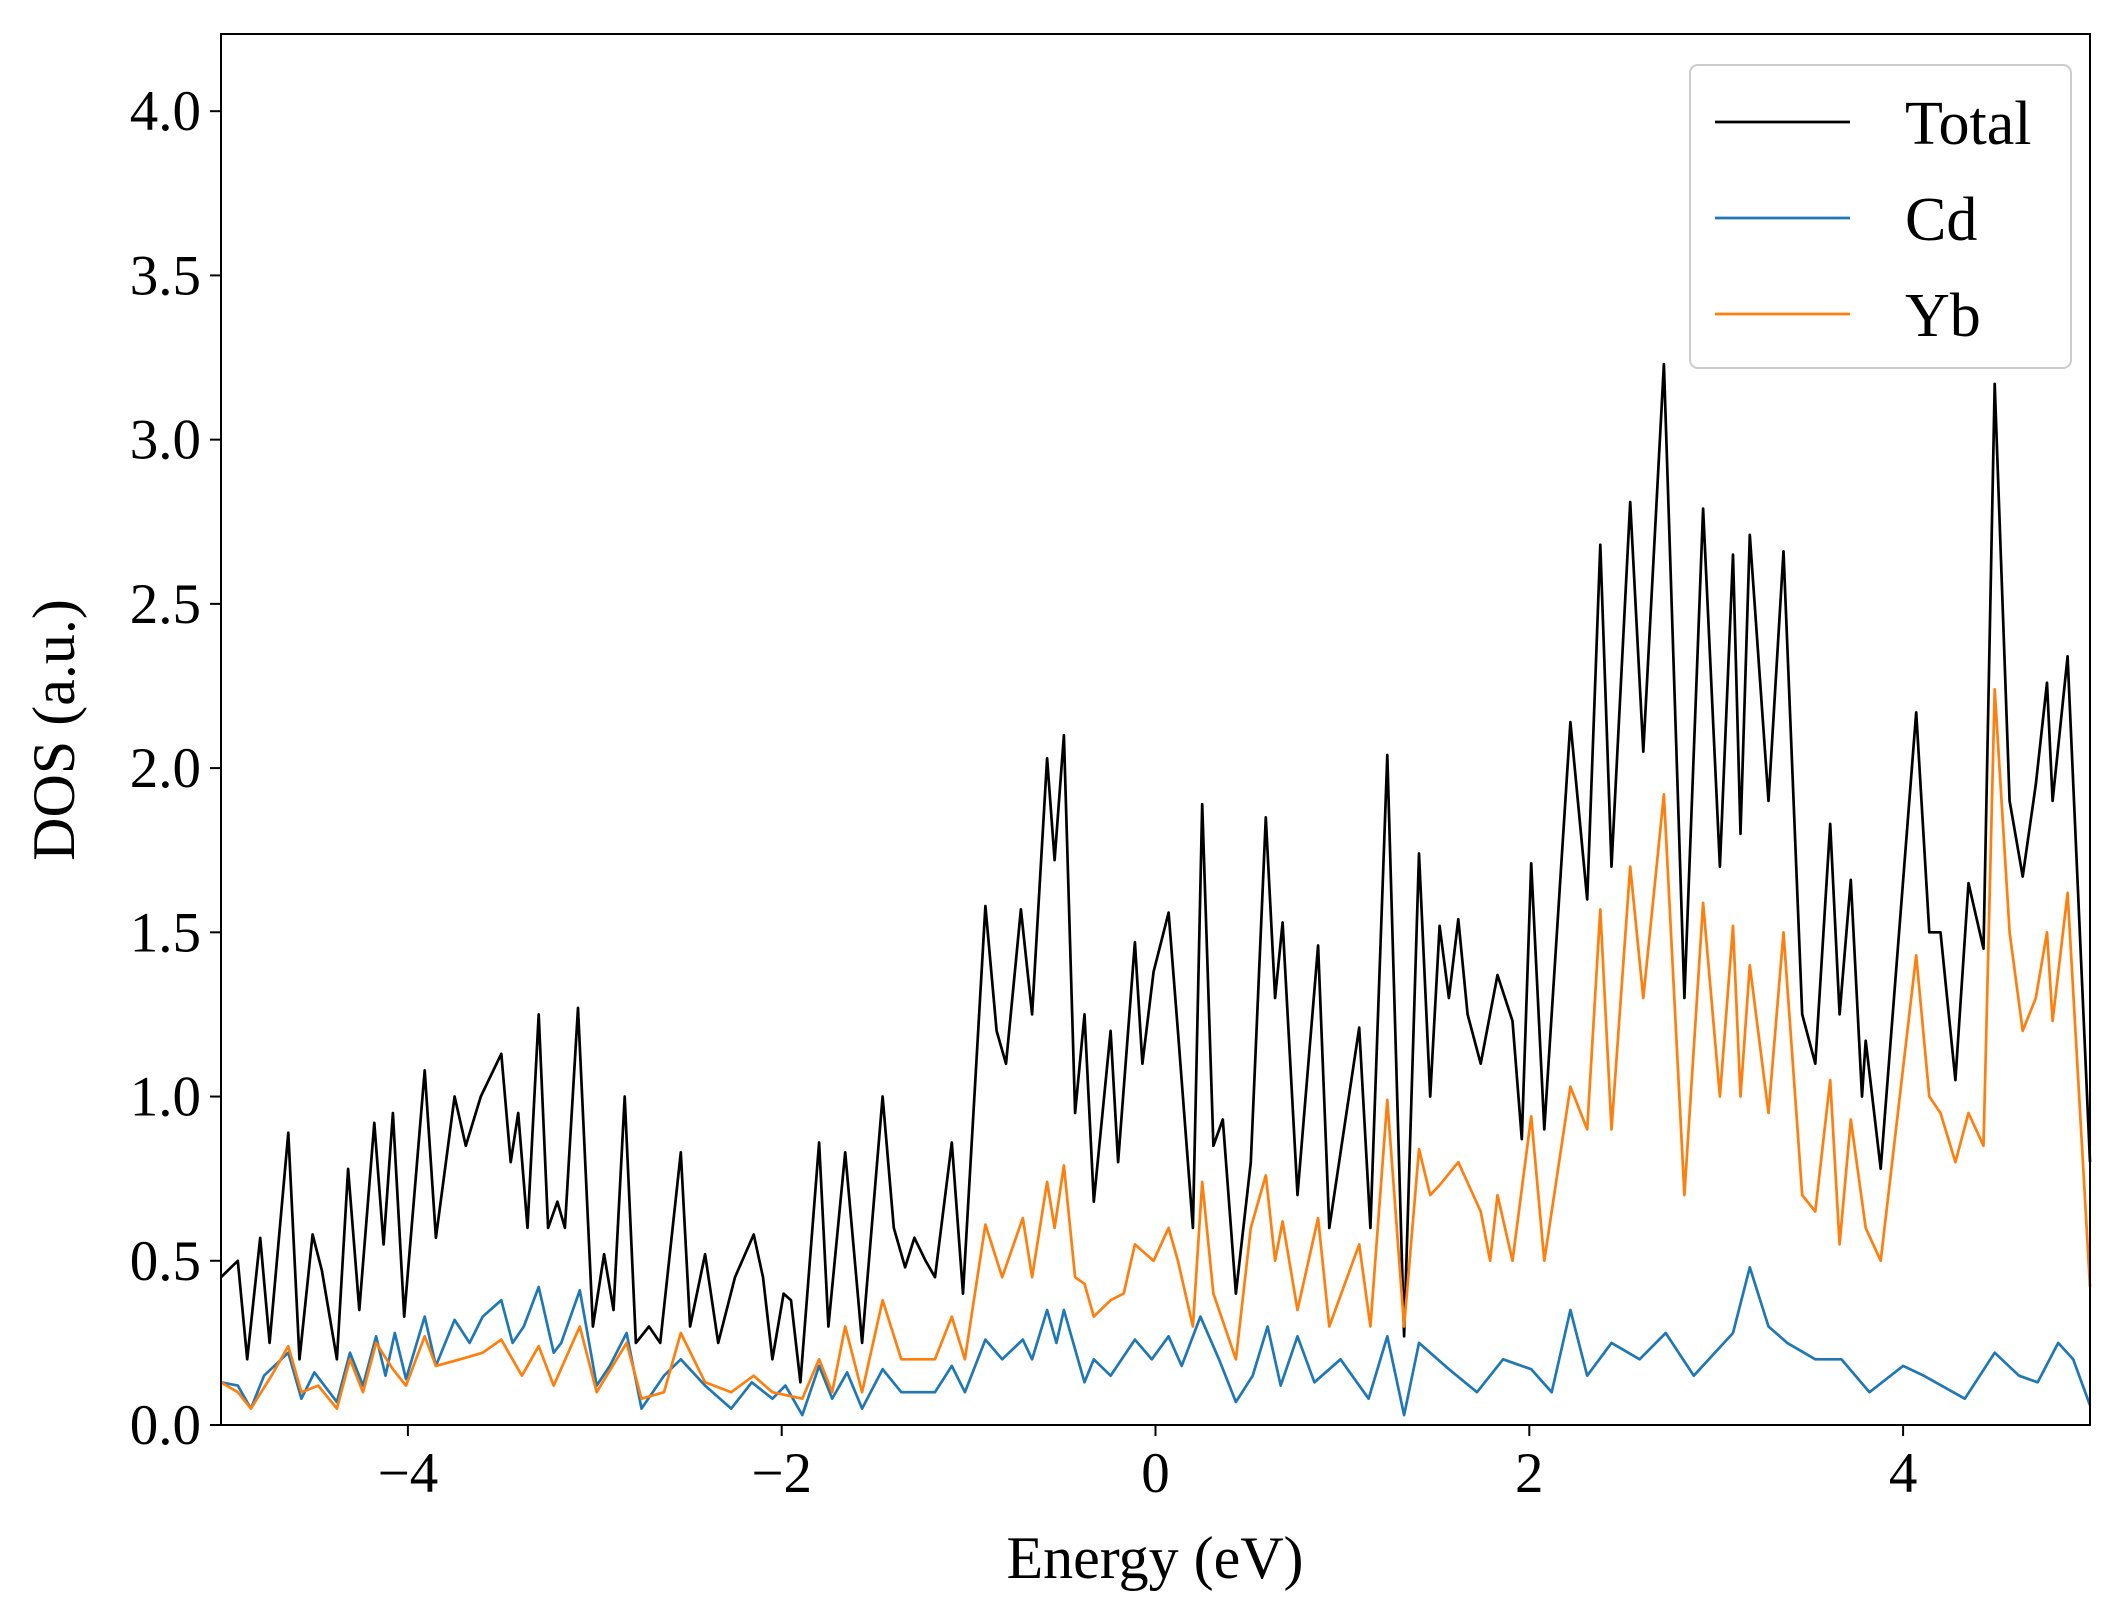 The height and width of the screenshot is (1617, 2113). I want to click on legend-label: Cd, so click(1941, 220).